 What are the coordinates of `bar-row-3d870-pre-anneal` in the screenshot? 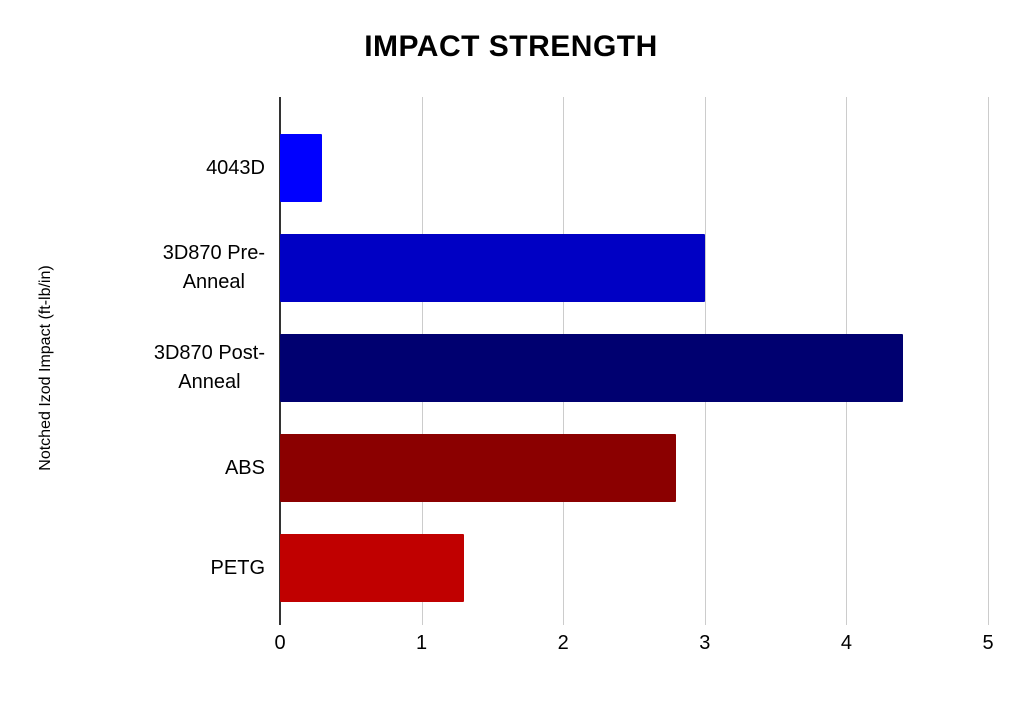 It's located at (634, 268).